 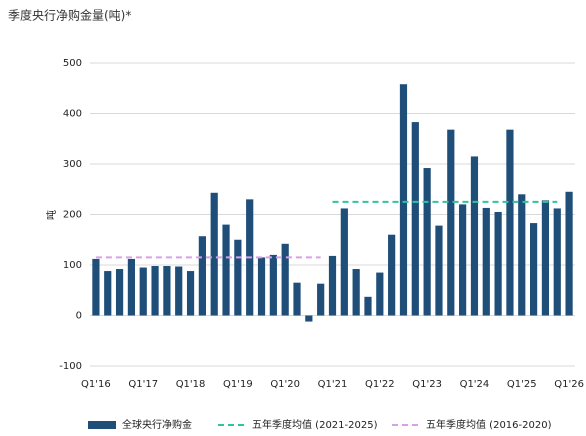 I want to click on y-tick-label: -100, so click(x=70, y=366).